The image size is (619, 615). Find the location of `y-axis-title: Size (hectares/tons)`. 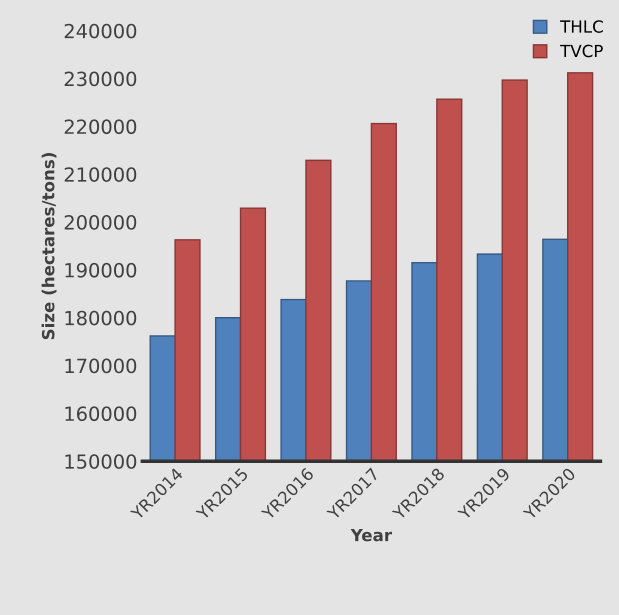

y-axis-title: Size (hectares/tons) is located at coordinates (49, 246).